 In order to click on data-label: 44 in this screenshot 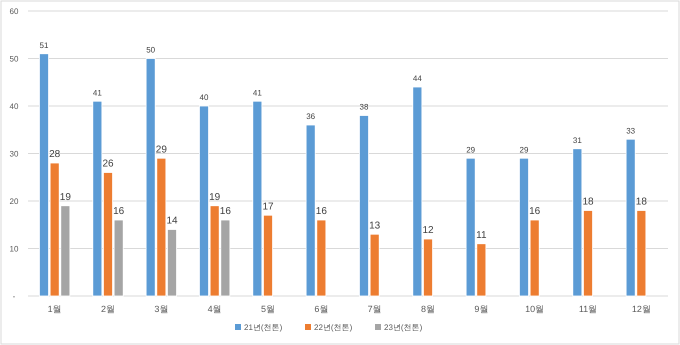, I will do `click(417, 78)`.